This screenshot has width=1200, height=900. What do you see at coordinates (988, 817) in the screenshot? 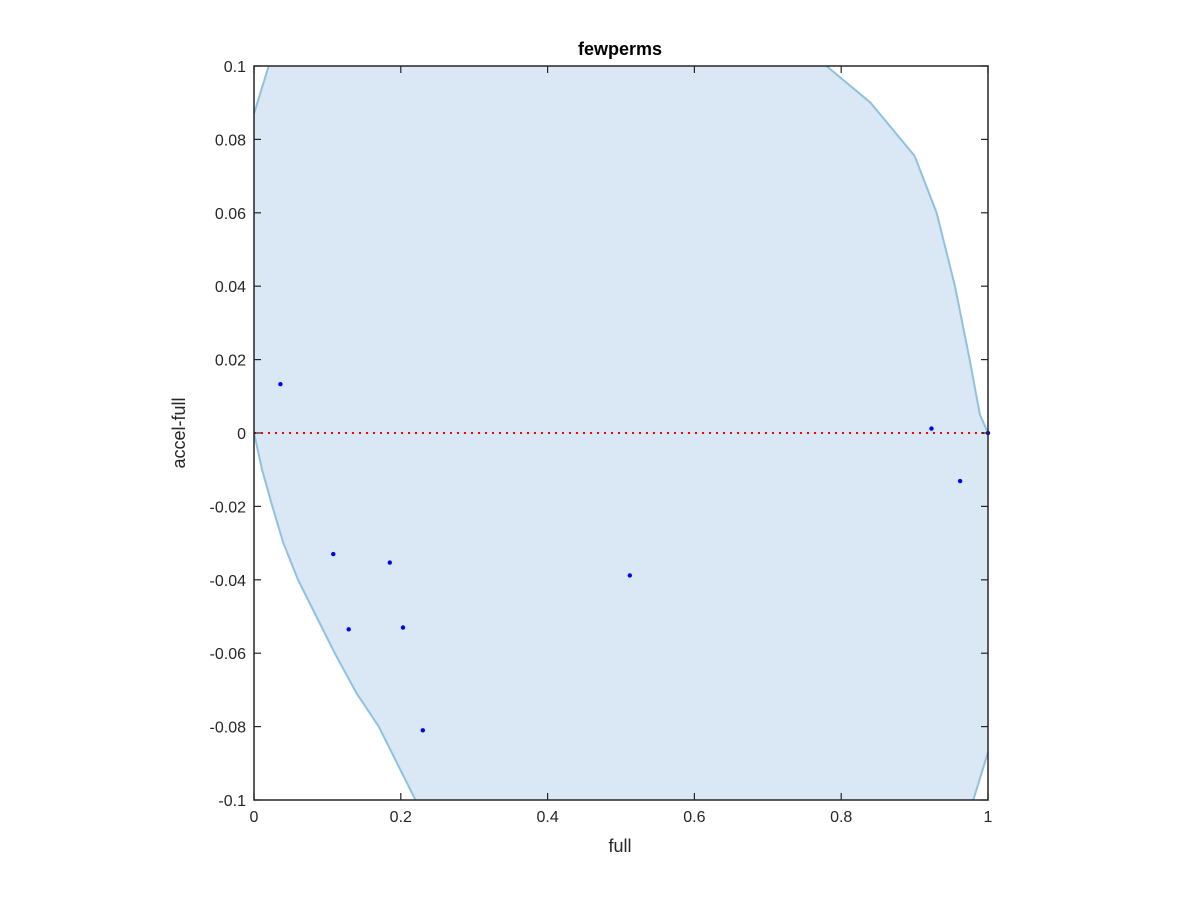
I see `x-tick-label: 1` at bounding box center [988, 817].